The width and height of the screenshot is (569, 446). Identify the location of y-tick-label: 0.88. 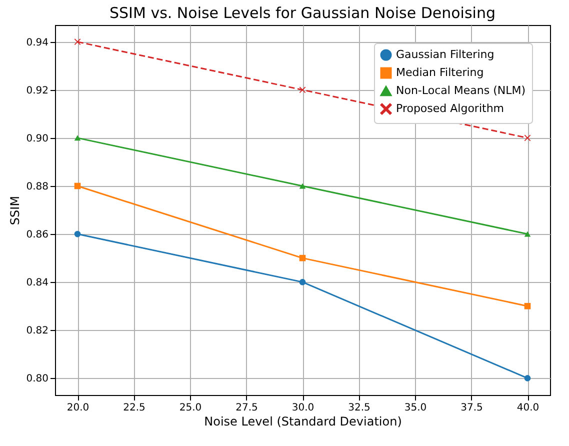
(37, 186).